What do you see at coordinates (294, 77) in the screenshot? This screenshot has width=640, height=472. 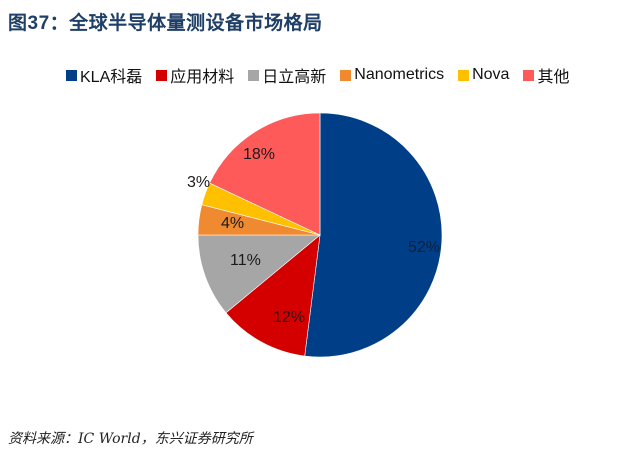 I see `legend-label: 日立高新` at bounding box center [294, 77].